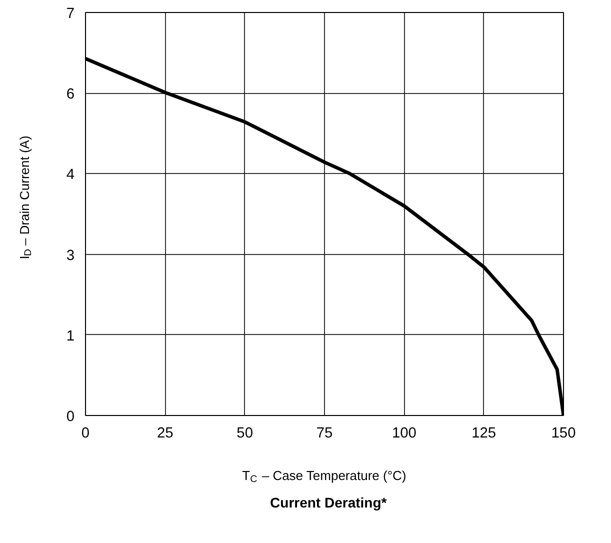 Image resolution: width=611 pixels, height=543 pixels. I want to click on x-tick-label: 50, so click(244, 434).